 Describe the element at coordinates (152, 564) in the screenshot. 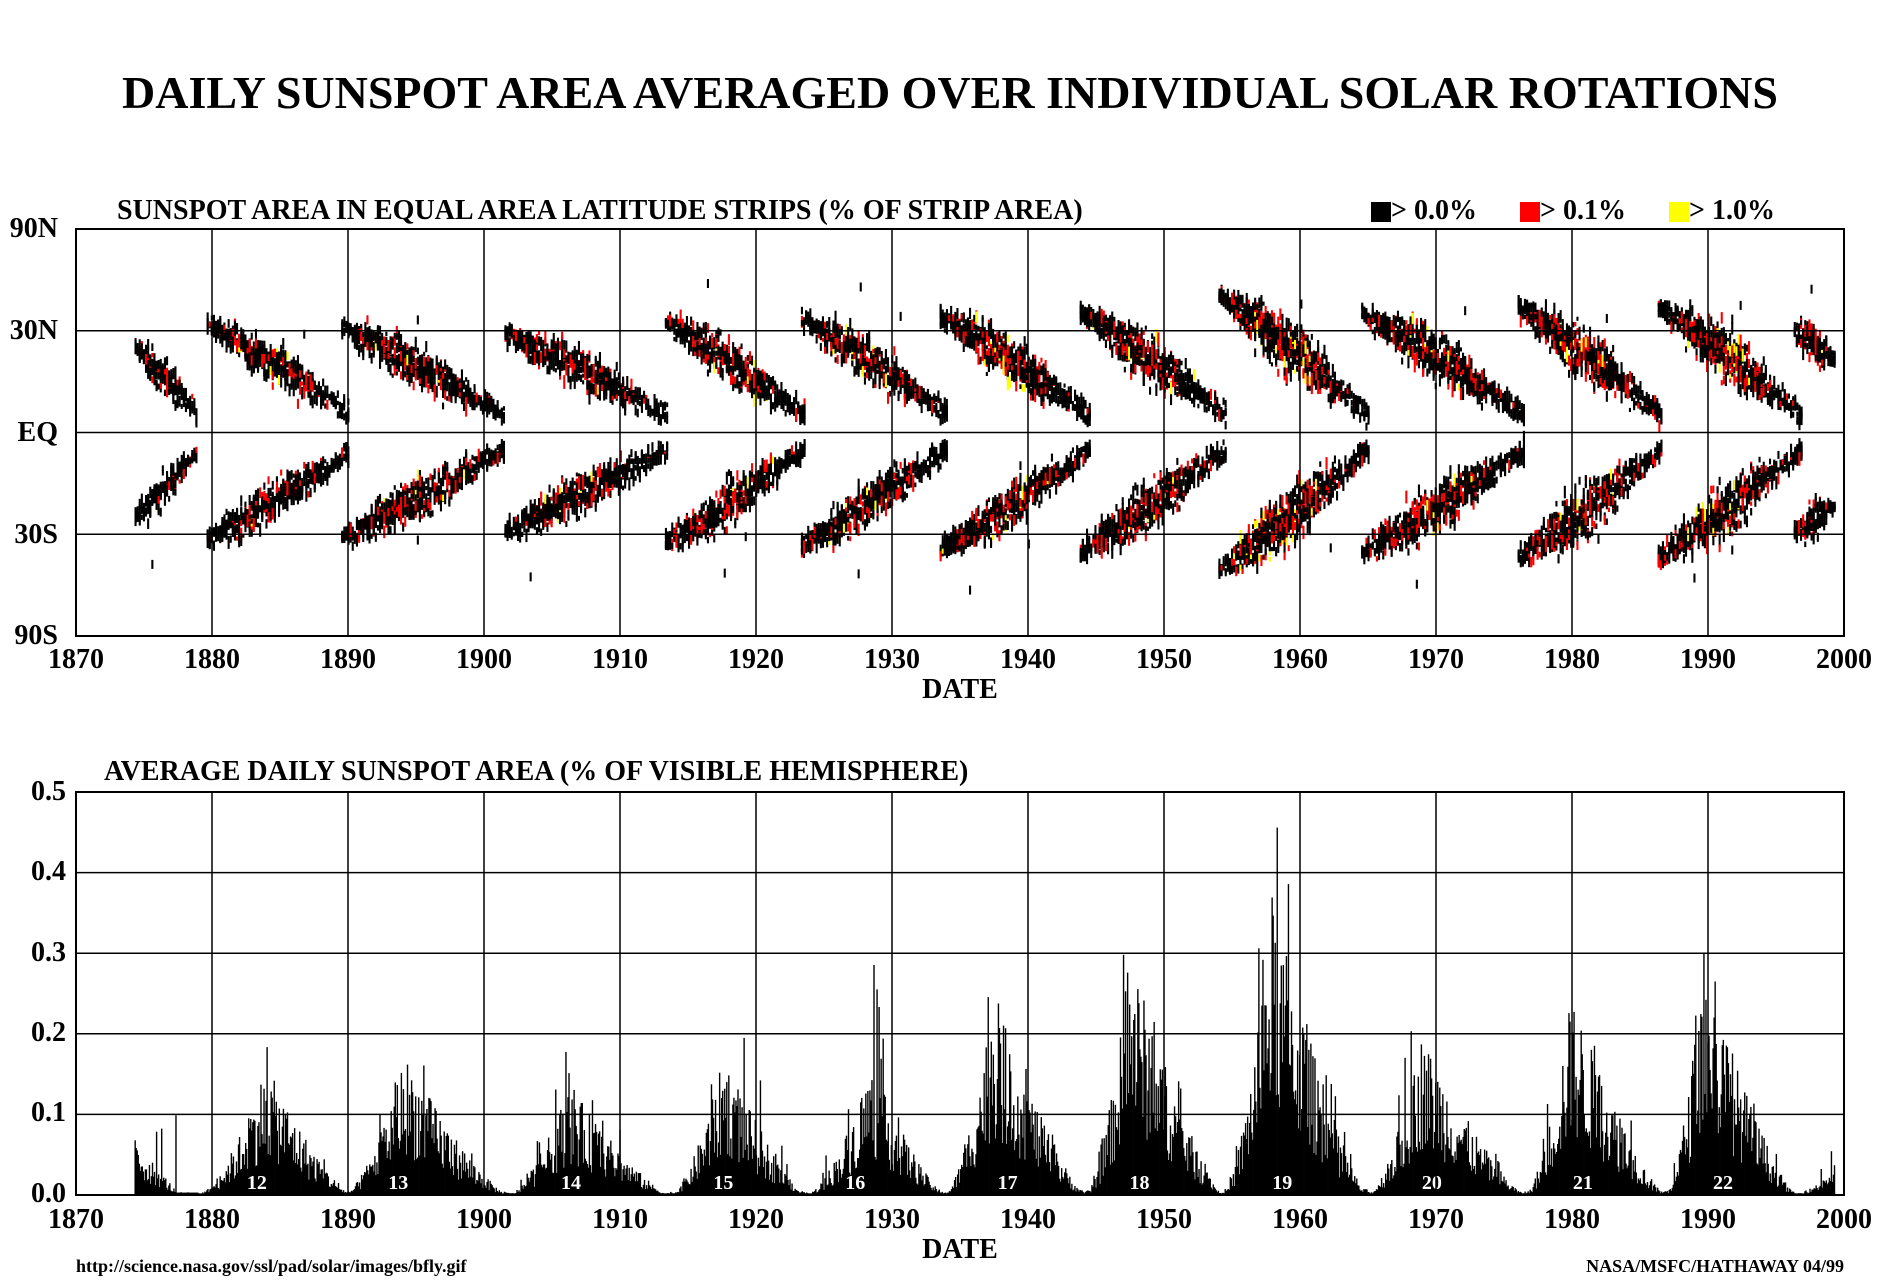

I see `area-mark-outlier` at that location.